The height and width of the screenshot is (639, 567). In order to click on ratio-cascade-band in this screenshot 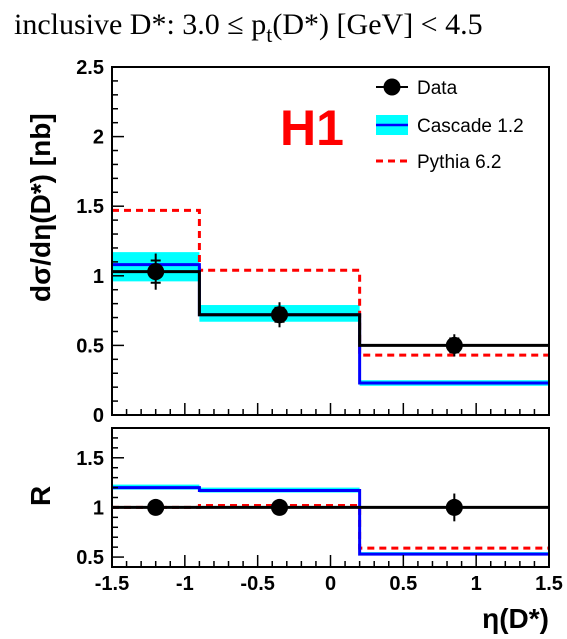, I will do `click(330, 520)`.